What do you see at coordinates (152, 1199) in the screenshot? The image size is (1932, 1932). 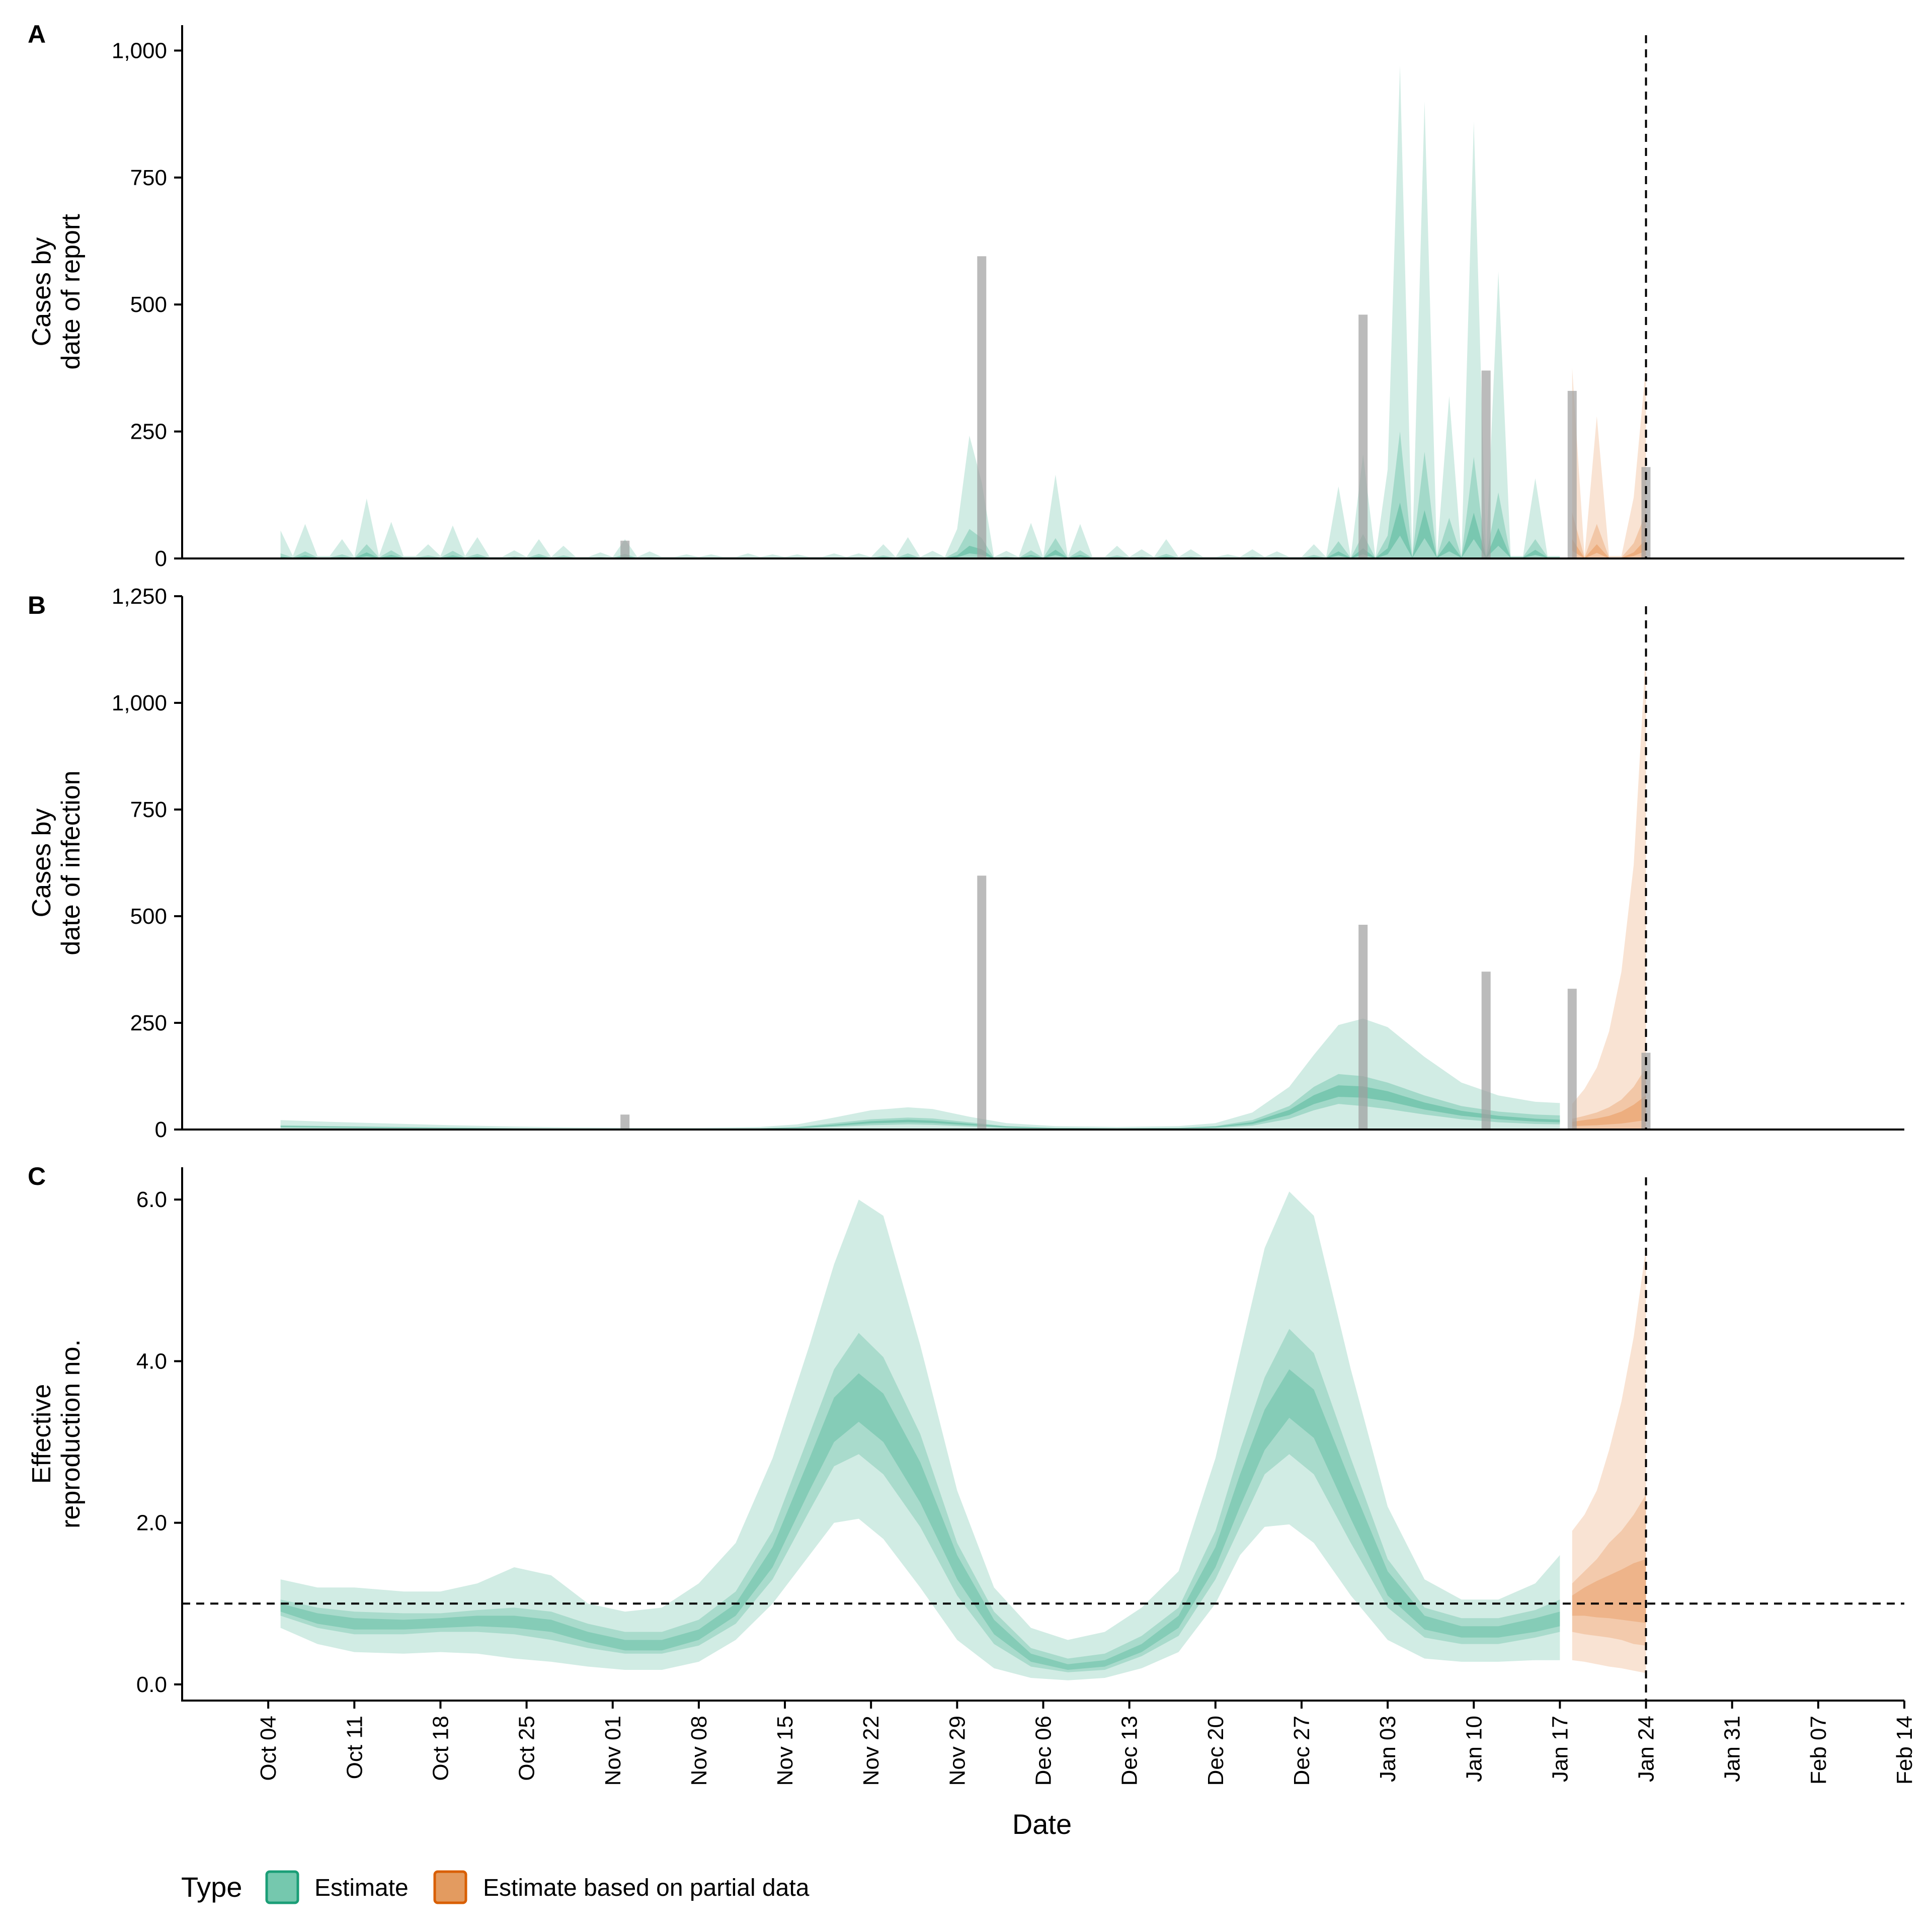 I see `y-tick-label: 6.0` at bounding box center [152, 1199].